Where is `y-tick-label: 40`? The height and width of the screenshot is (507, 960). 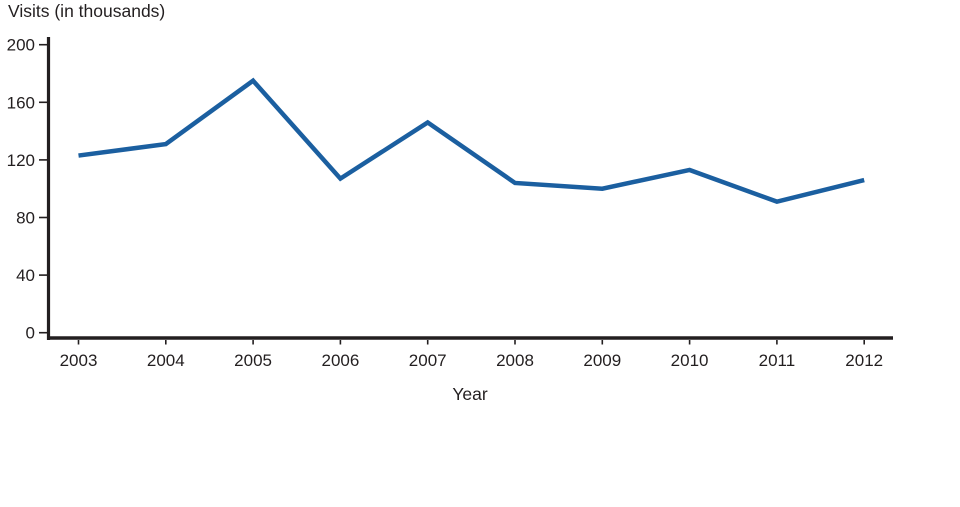 y-tick-label: 40 is located at coordinates (25, 275).